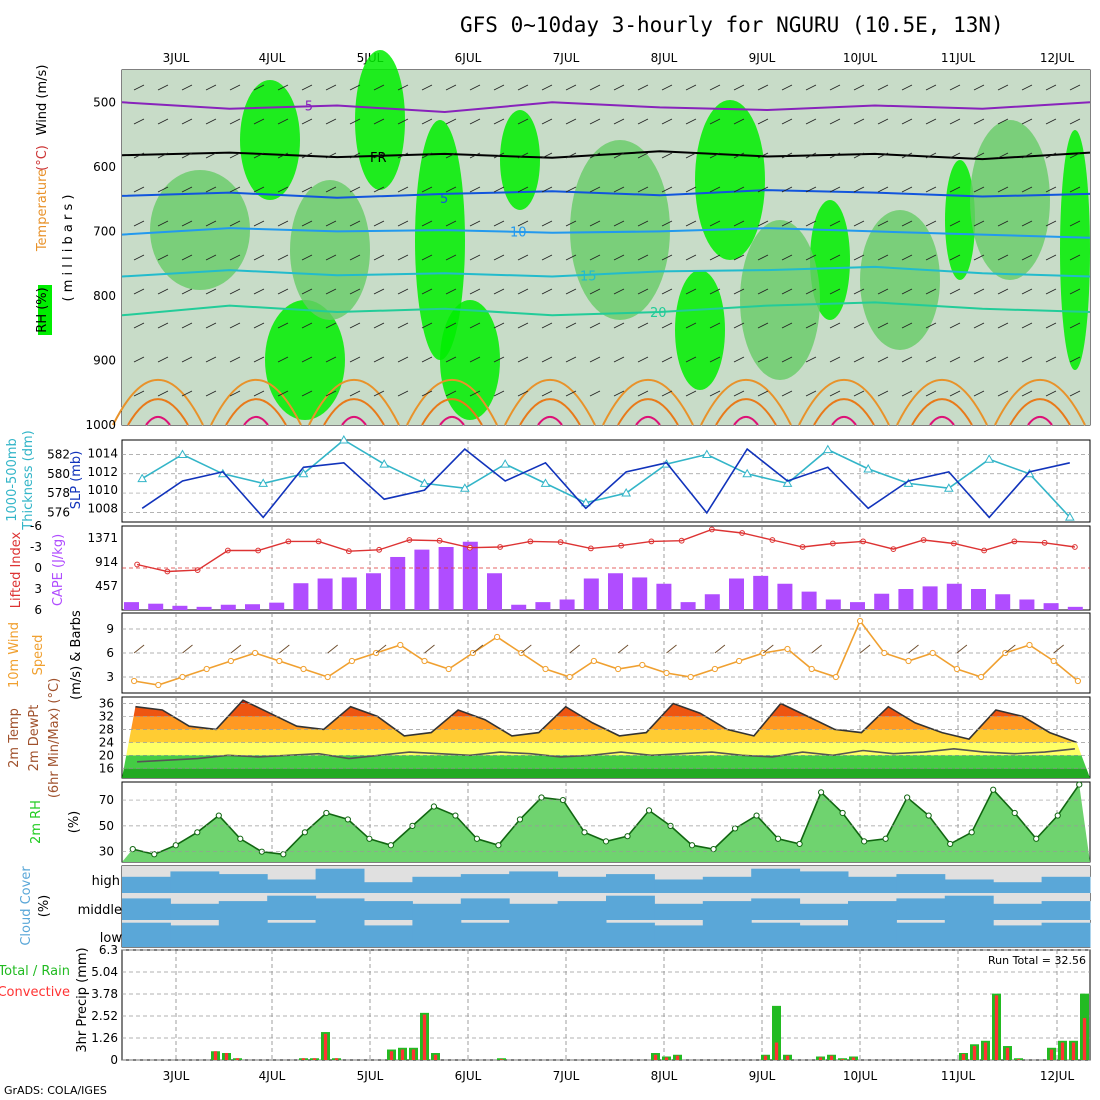 The width and height of the screenshot is (1100, 1100). I want to click on li-line, so click(605, 550).